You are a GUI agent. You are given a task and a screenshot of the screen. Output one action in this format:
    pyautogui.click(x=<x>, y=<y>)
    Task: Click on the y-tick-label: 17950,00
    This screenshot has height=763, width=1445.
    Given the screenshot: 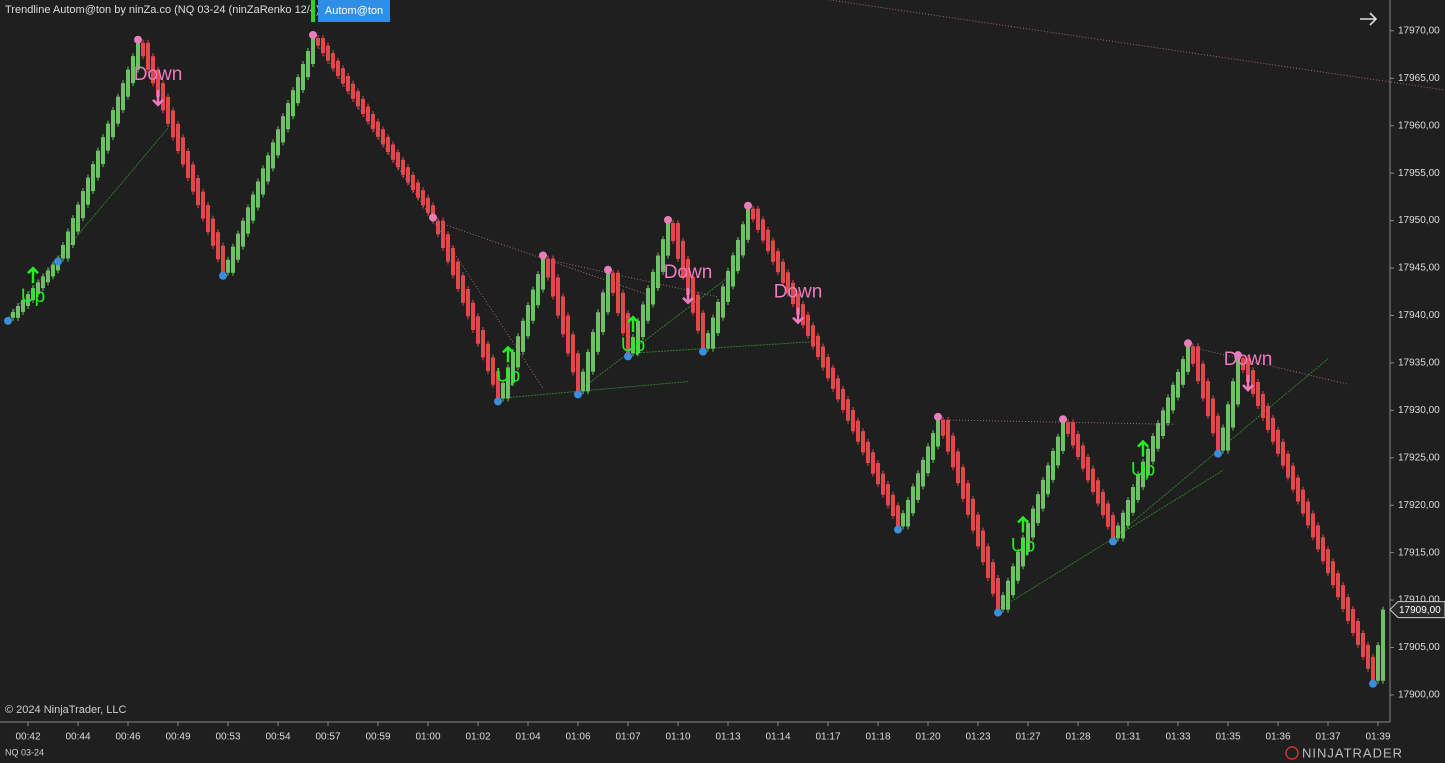 What is the action you would take?
    pyautogui.click(x=1419, y=220)
    